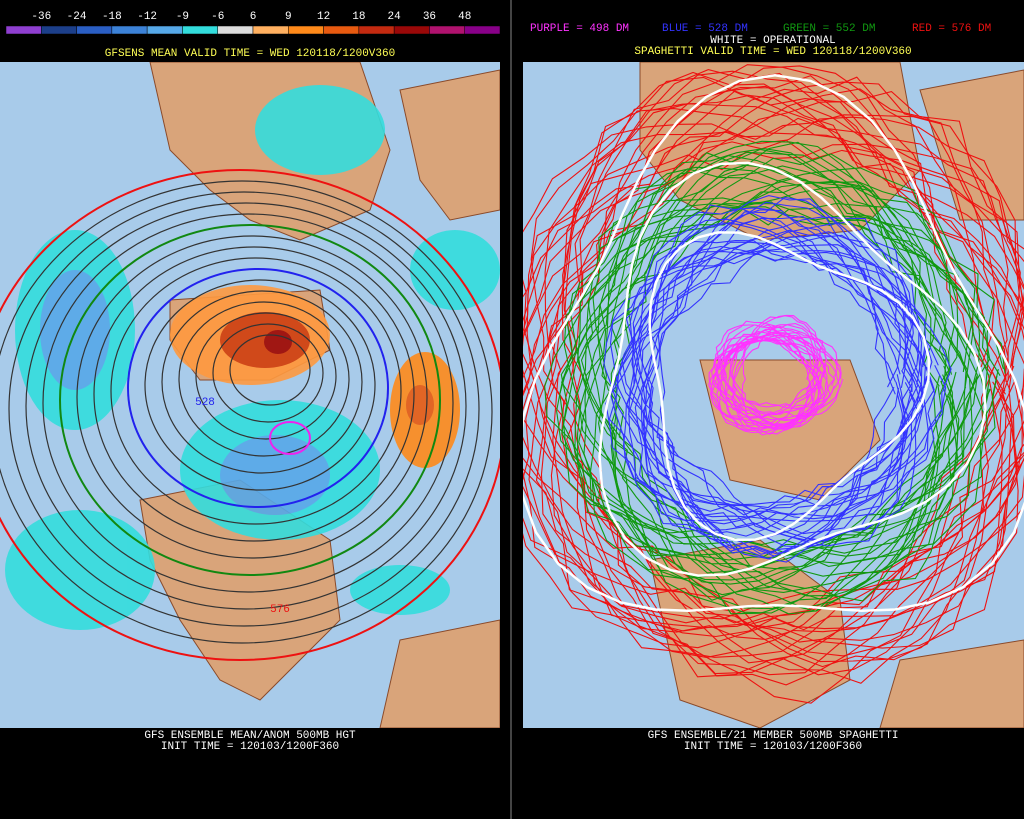  Describe the element at coordinates (951, 29) in the screenshot. I see `legend-entry: RED = 576 DM` at that location.